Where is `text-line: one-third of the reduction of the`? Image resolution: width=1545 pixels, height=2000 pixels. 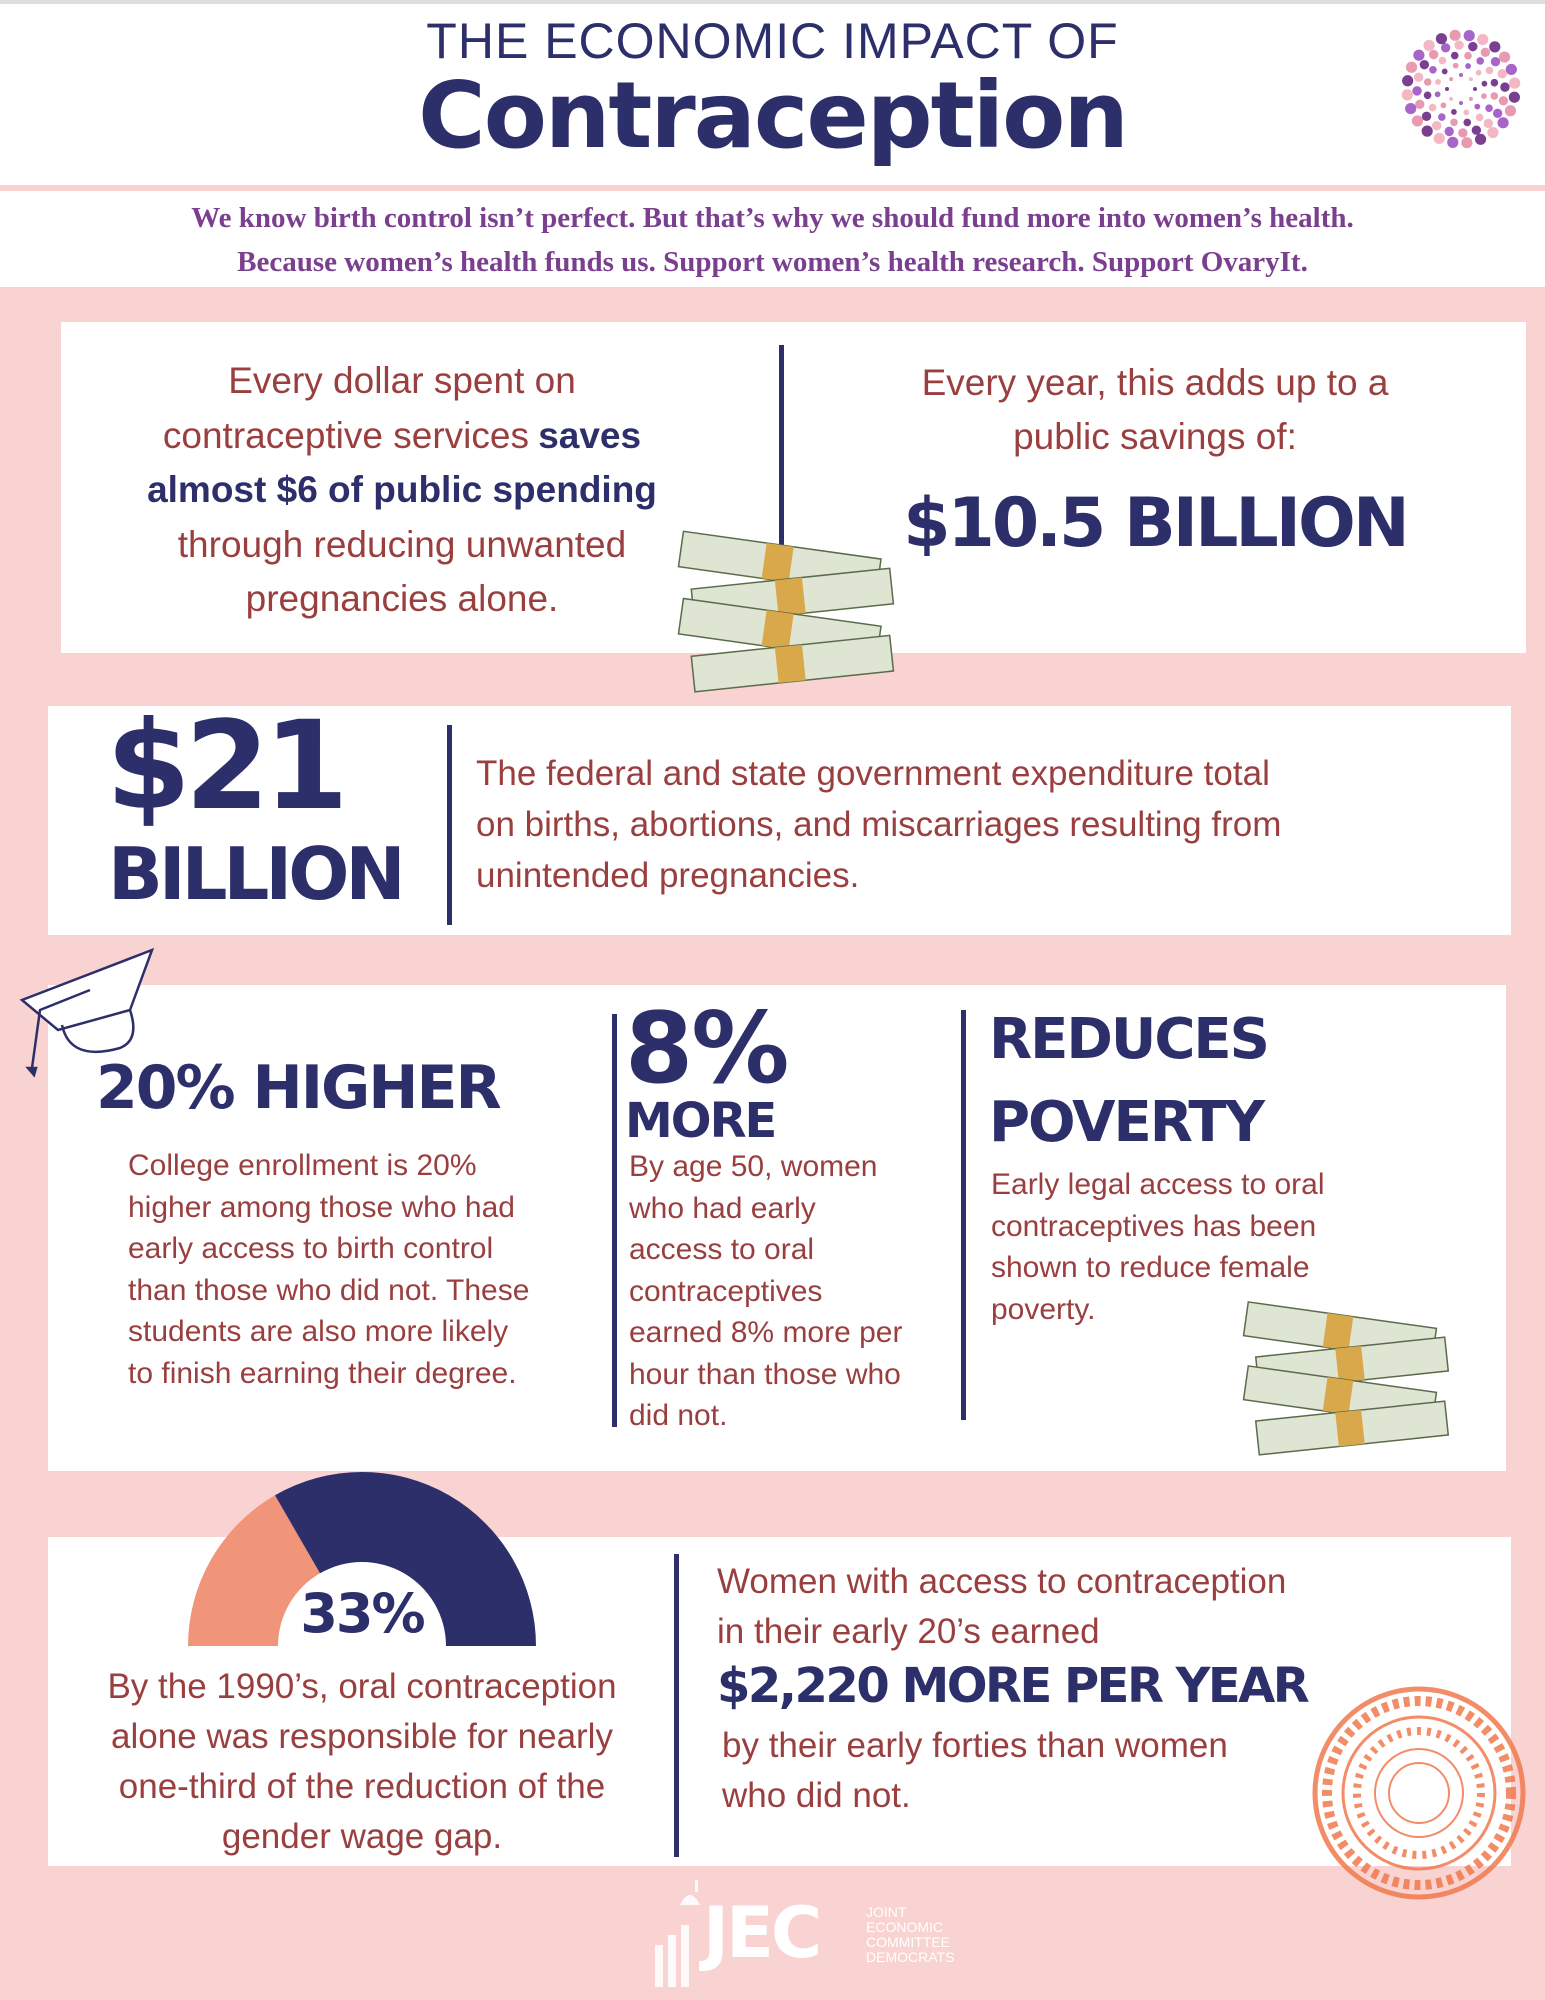 text-line: one-third of the reduction of the is located at coordinates (362, 1786).